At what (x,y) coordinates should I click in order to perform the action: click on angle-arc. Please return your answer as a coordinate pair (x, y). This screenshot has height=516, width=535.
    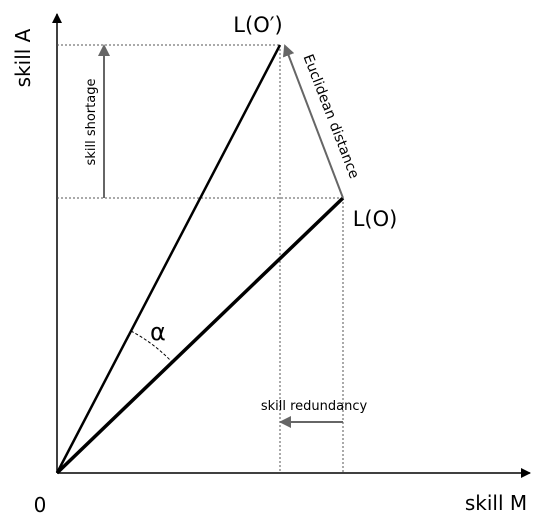
    Looking at the image, I should click on (151, 346).